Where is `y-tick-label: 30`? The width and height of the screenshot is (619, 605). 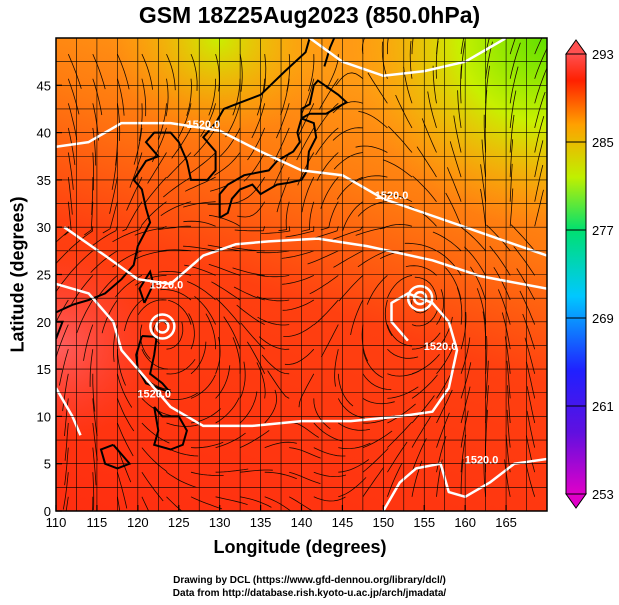
y-tick-label: 30 is located at coordinates (44, 227).